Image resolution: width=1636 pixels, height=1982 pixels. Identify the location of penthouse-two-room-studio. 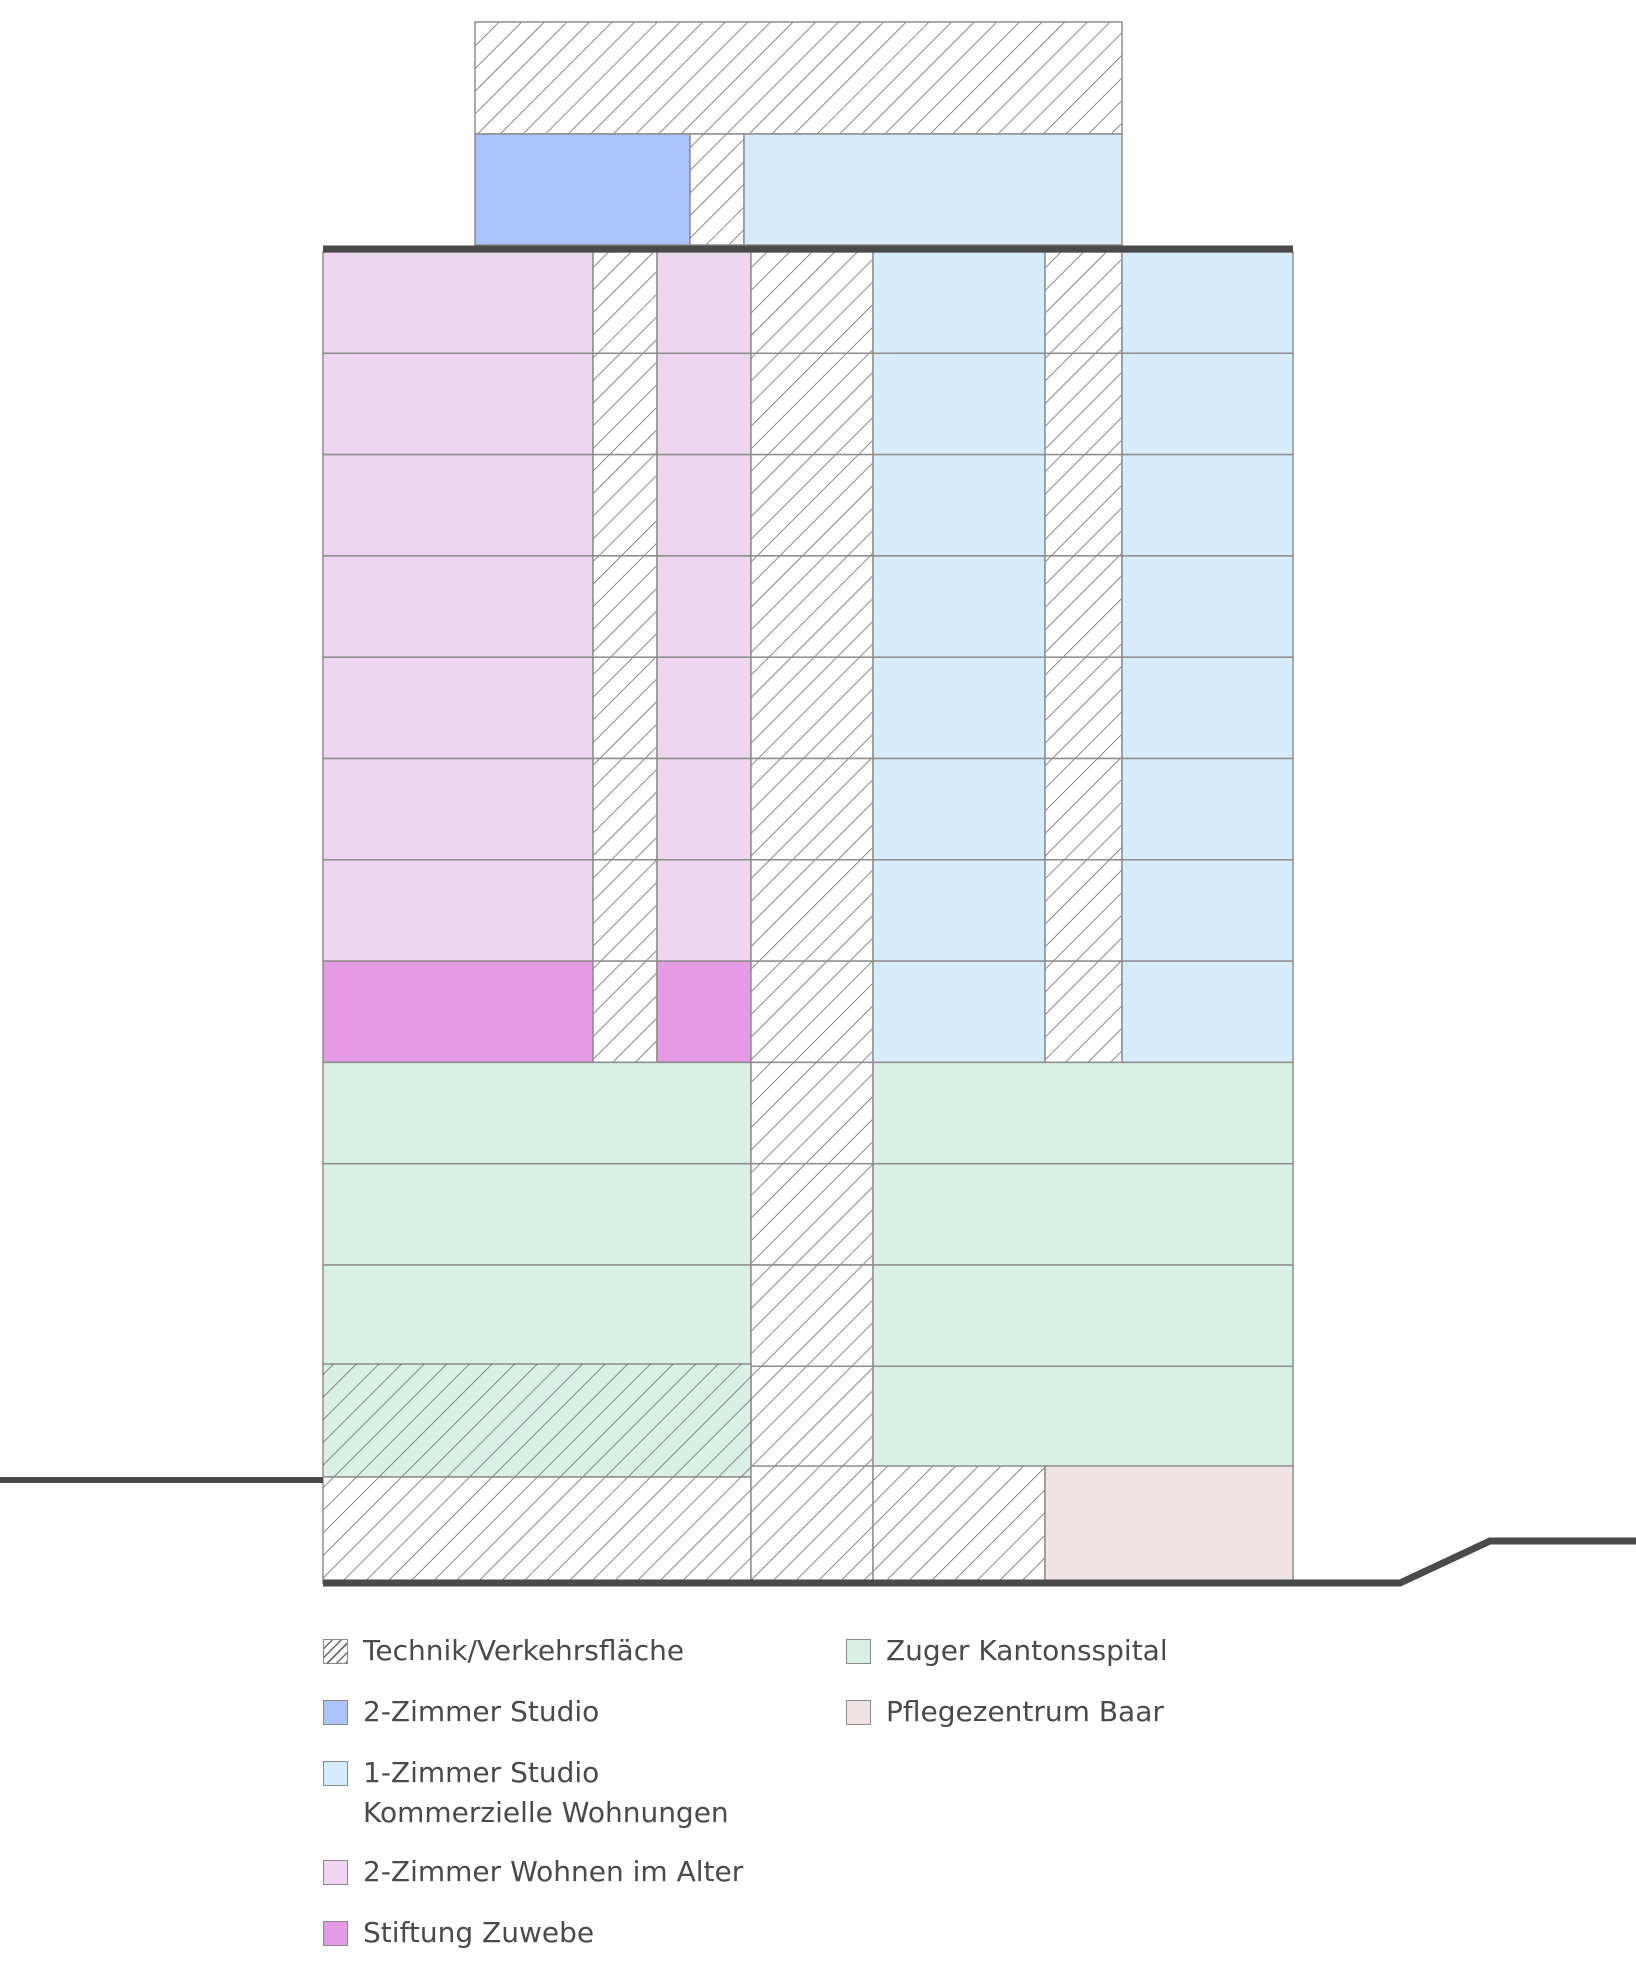
(582, 189).